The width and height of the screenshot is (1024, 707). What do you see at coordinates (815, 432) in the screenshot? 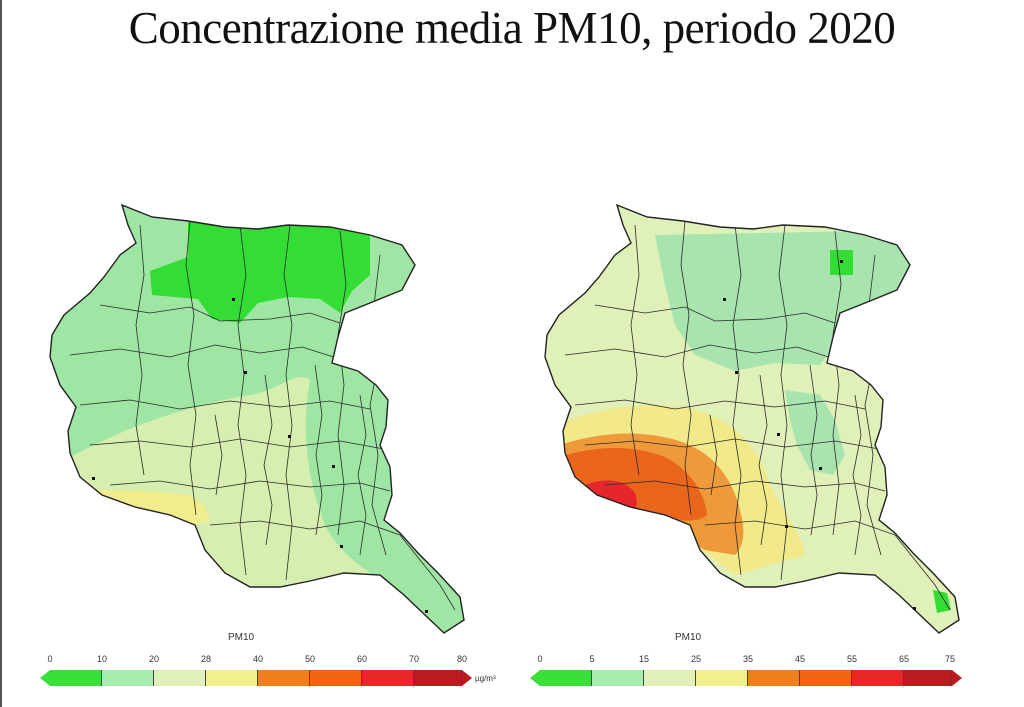
I see `zone-low-east` at bounding box center [815, 432].